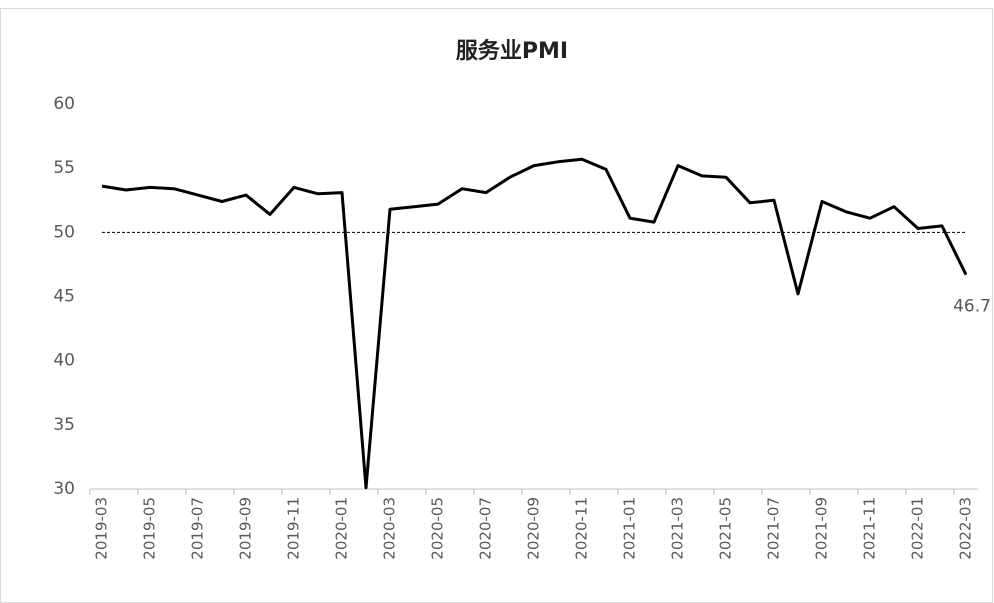 Image resolution: width=994 pixels, height=603 pixels. I want to click on x-tick-label: 2020-11, so click(582, 528).